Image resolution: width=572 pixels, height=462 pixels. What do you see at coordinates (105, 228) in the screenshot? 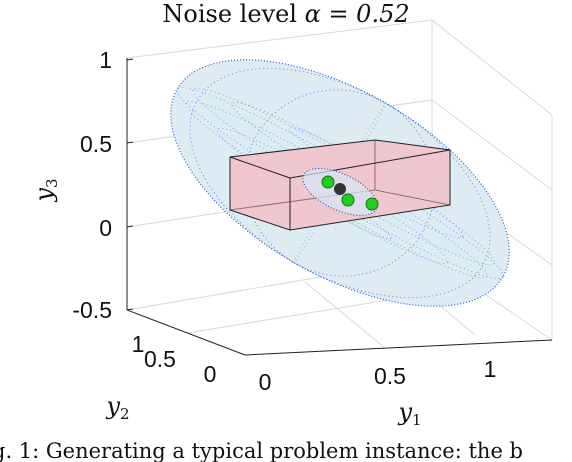
I see `z-tick-label: 0` at bounding box center [105, 228].